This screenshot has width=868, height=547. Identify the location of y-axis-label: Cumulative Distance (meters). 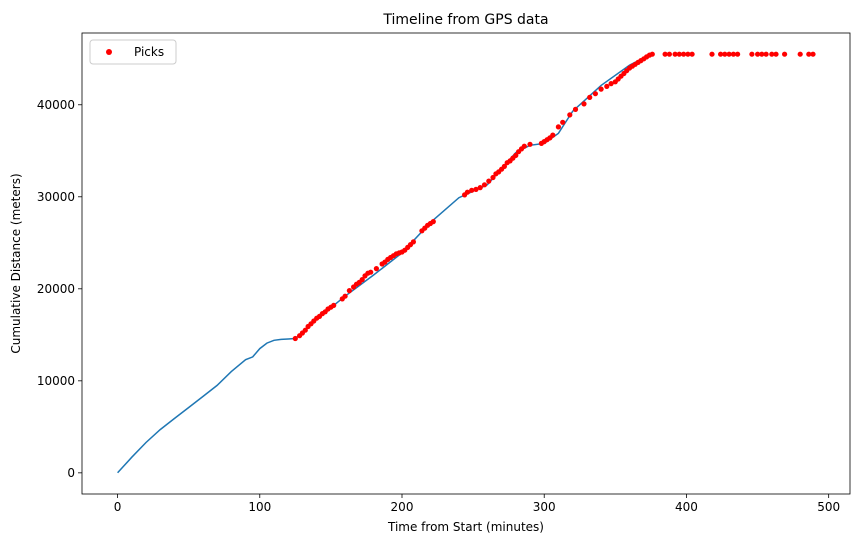
(16, 263).